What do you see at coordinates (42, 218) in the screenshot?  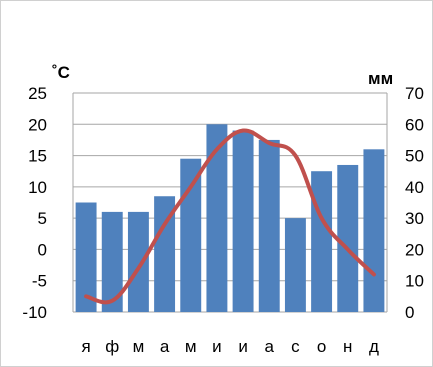 I see `left-axis-tick-label: 5` at bounding box center [42, 218].